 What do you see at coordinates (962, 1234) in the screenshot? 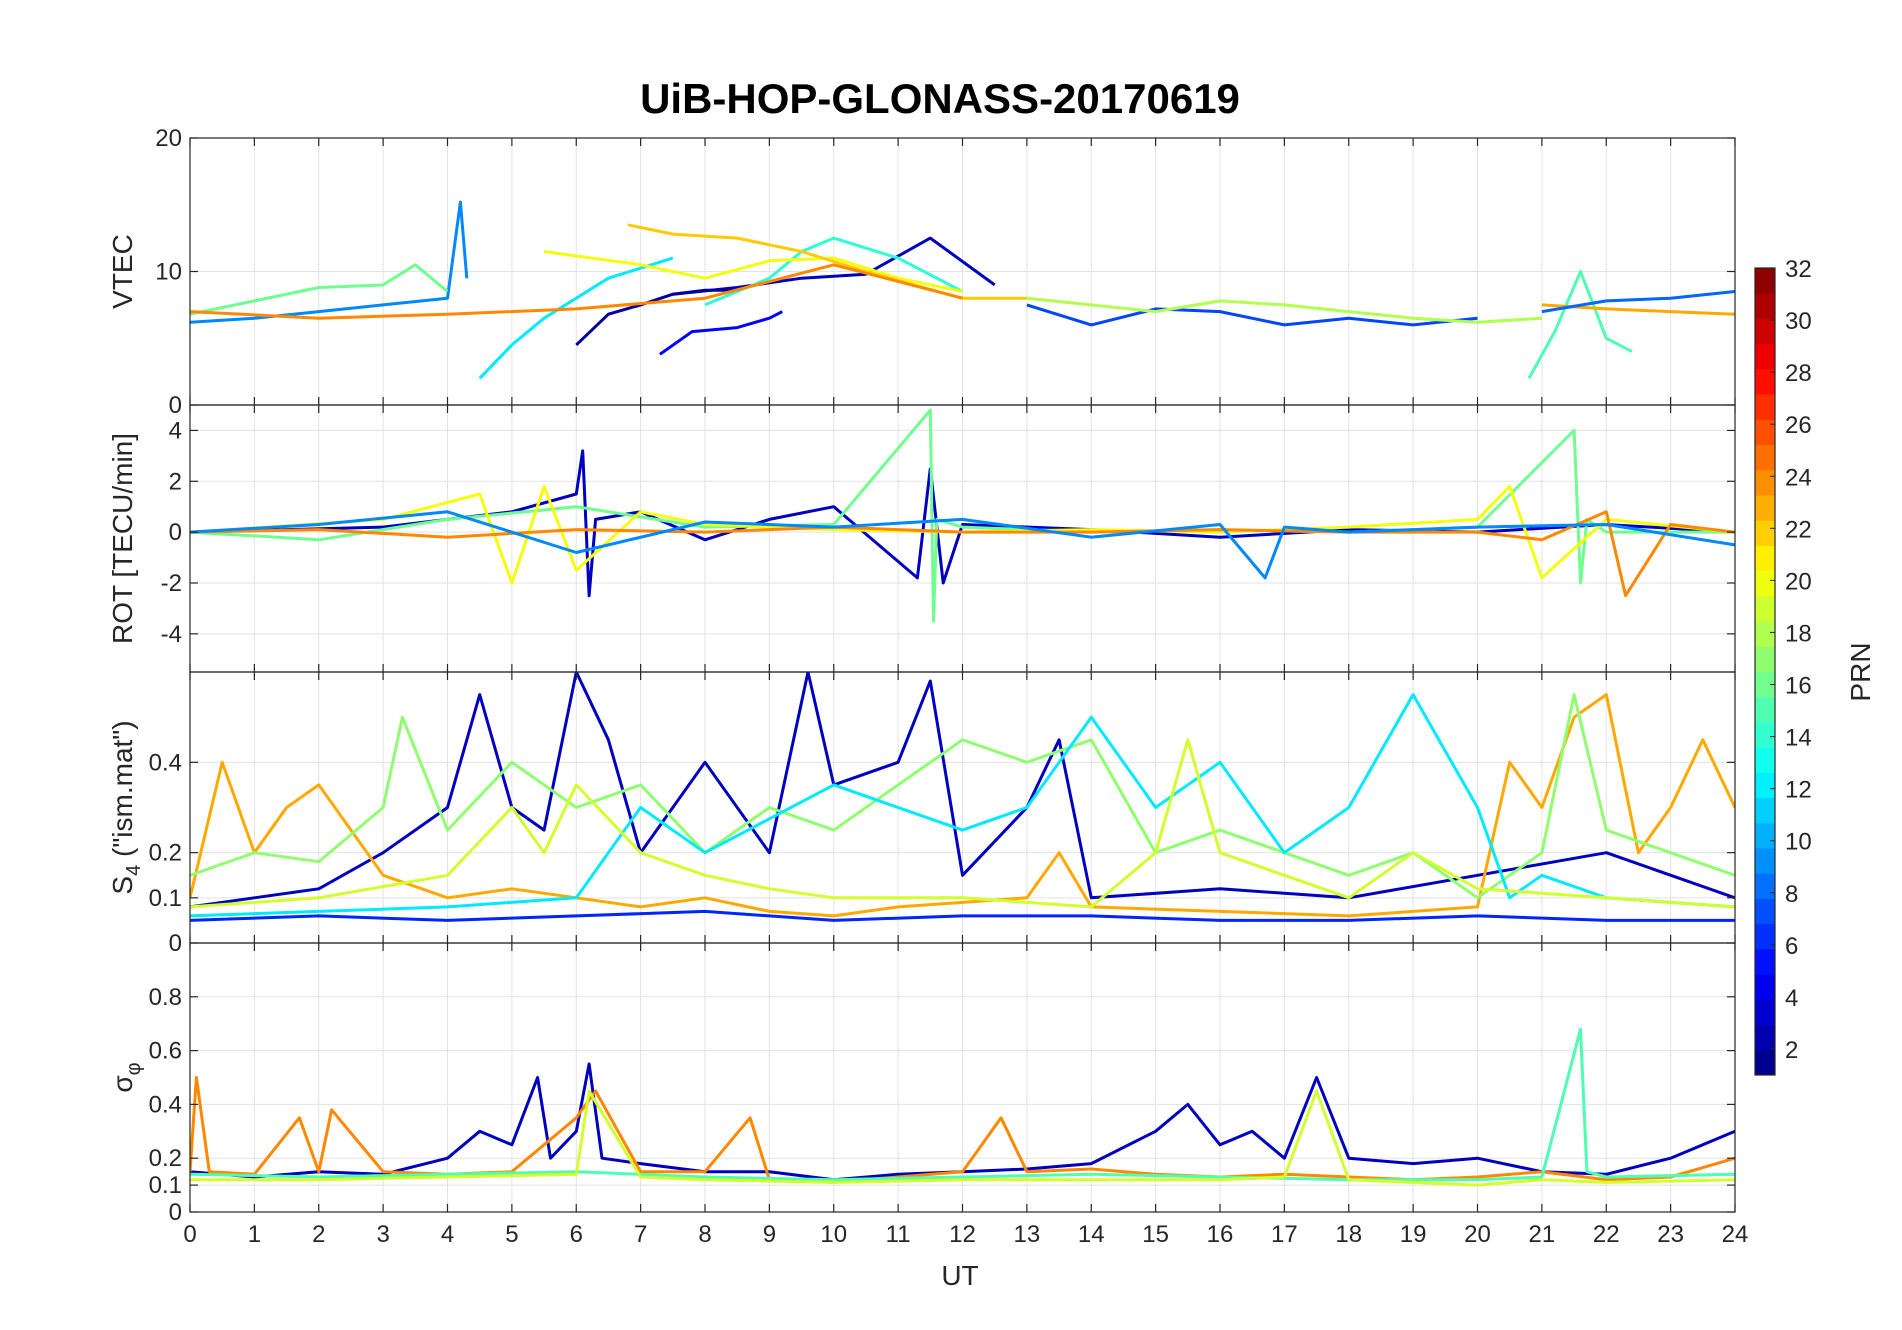
I see `x-tick-label: 12` at bounding box center [962, 1234].